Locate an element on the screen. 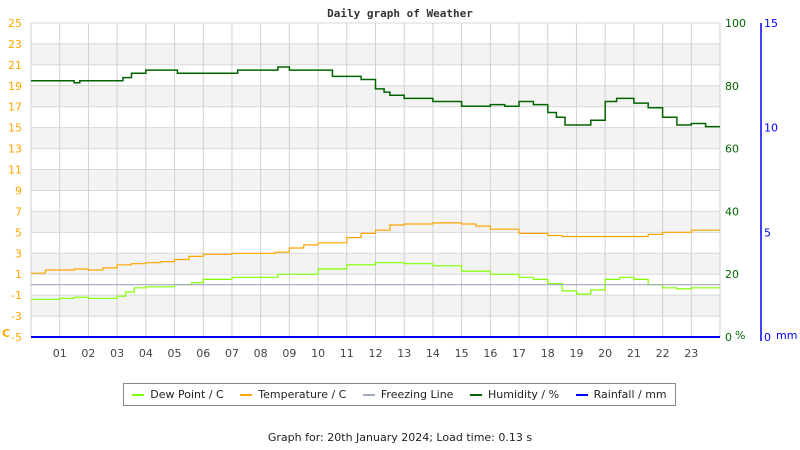 The height and width of the screenshot is (450, 800). humidity-tick-label: 20 is located at coordinates (732, 274).